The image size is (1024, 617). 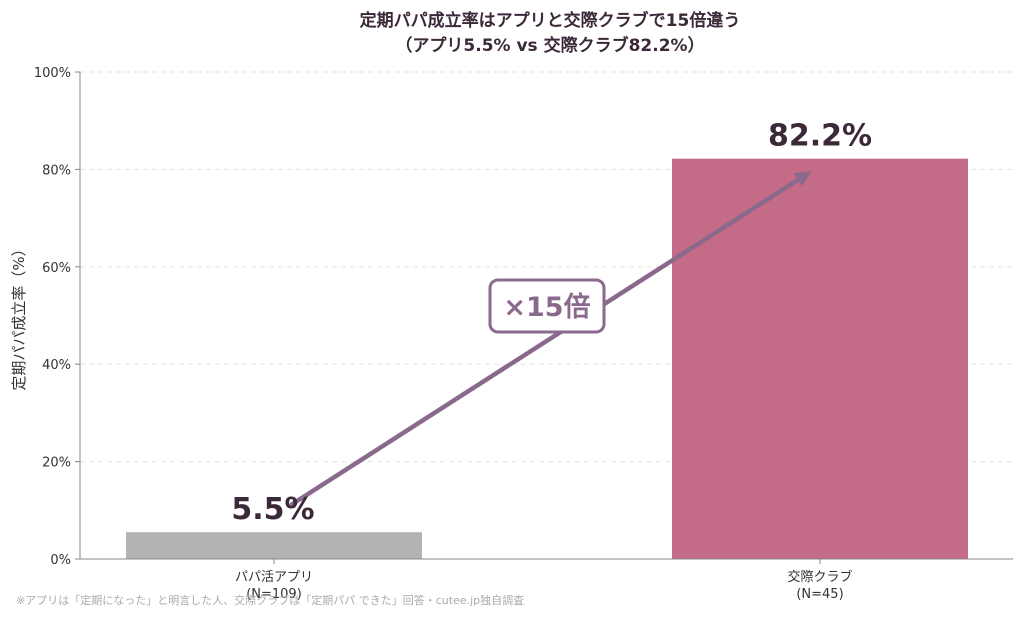 I want to click on chart-subtitle: （アプリ5.5% vs 交際クラブ82.2%）, so click(x=549, y=45).